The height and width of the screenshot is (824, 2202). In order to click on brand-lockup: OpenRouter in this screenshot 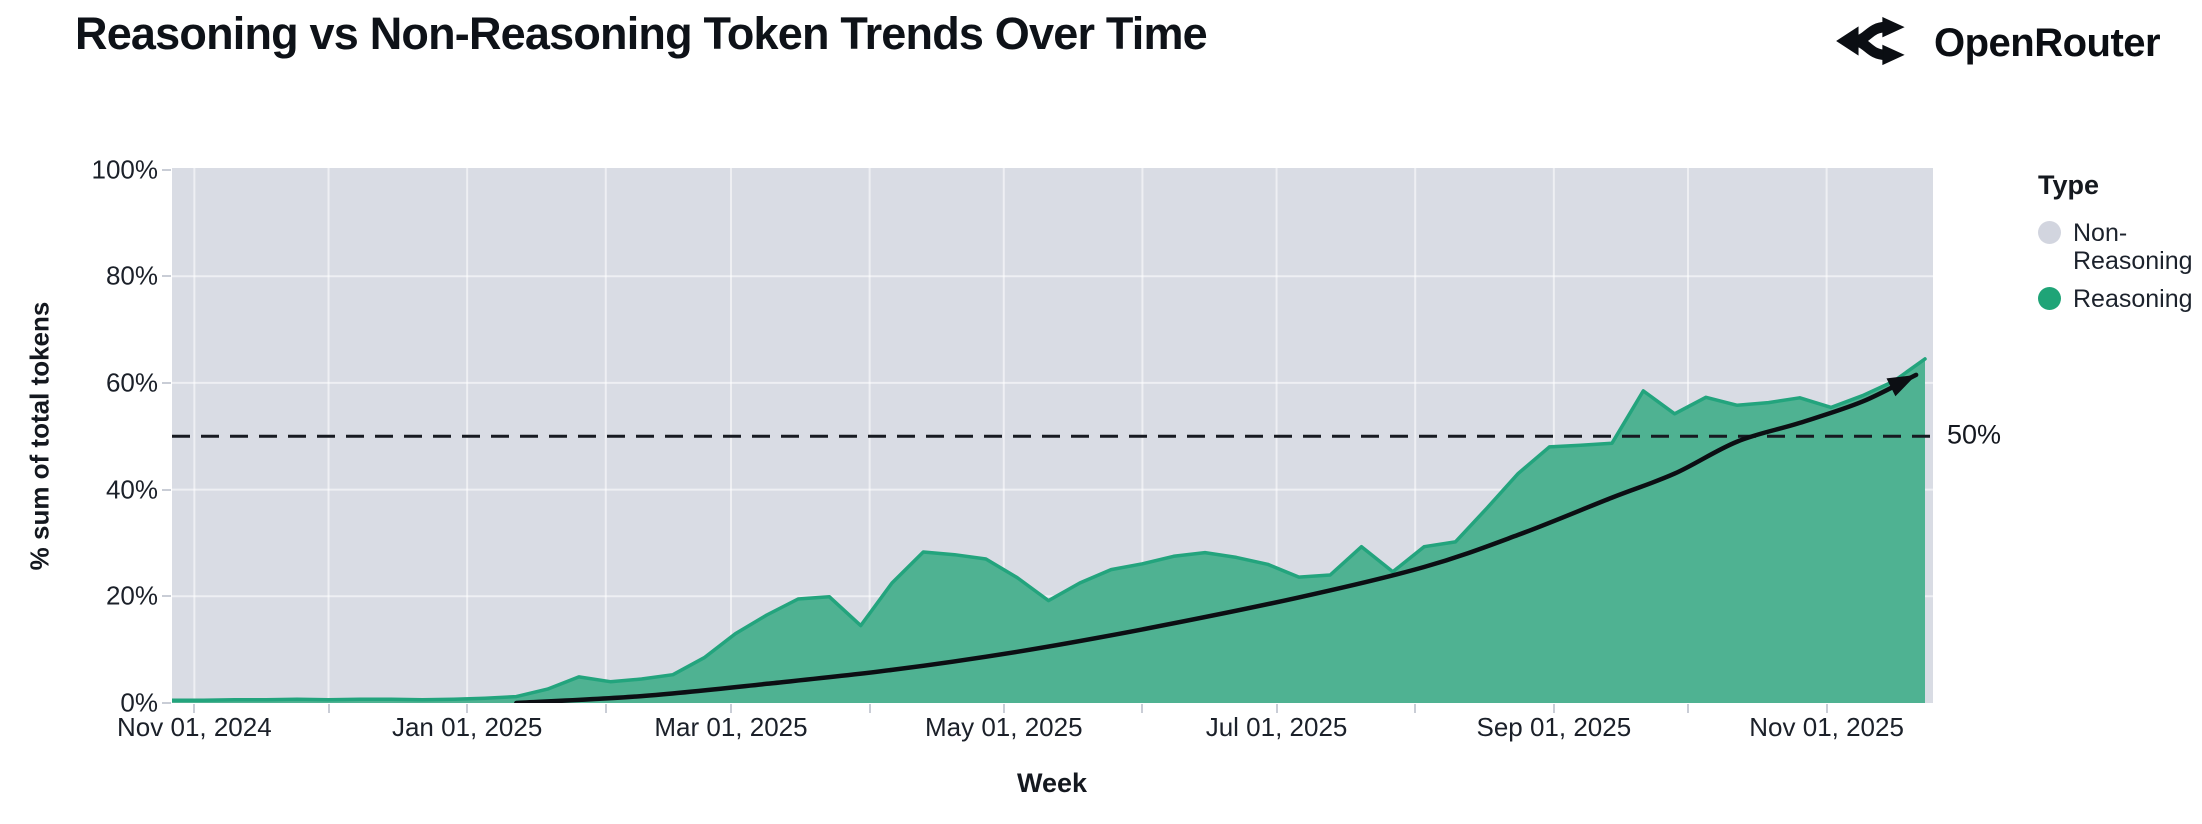, I will do `click(1998, 43)`.